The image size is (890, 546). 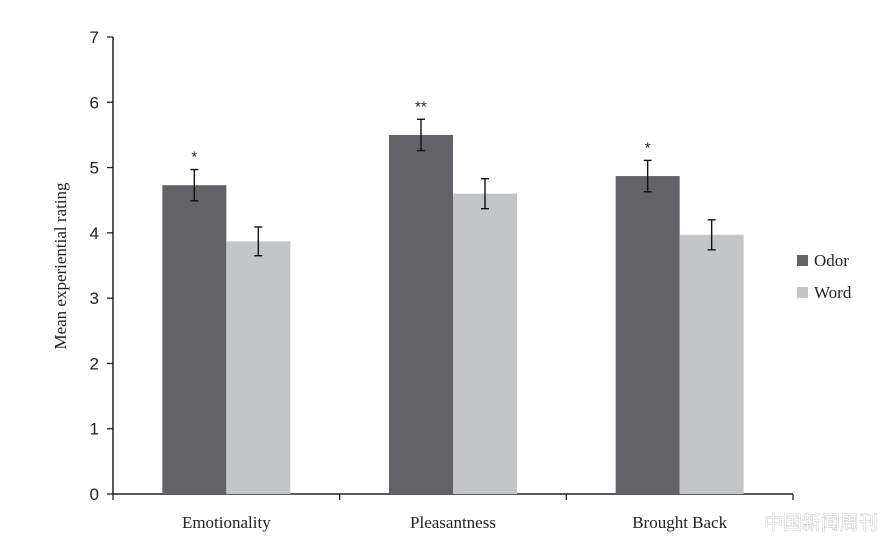 What do you see at coordinates (831, 260) in the screenshot?
I see `legend-label-odor: Odor` at bounding box center [831, 260].